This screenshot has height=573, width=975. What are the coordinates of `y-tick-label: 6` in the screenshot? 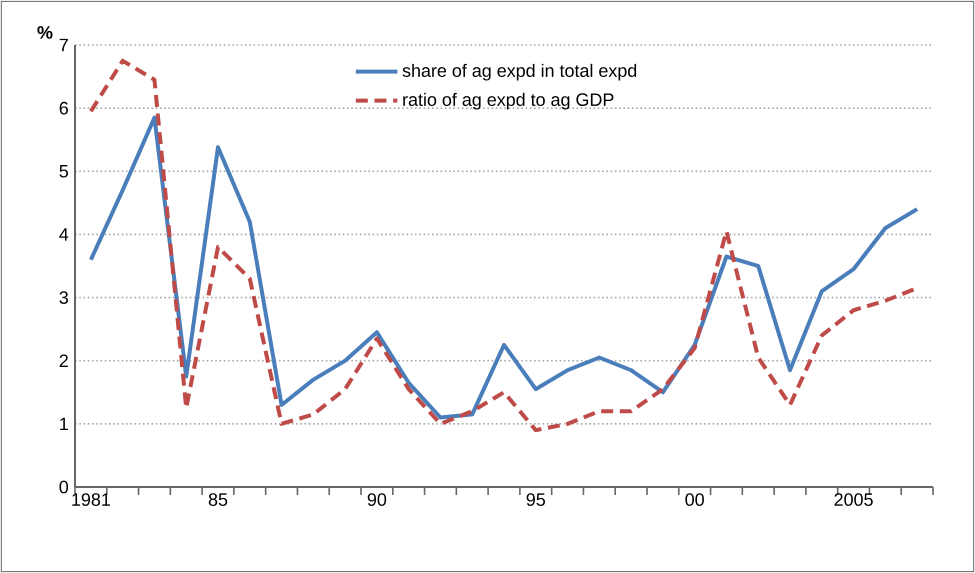 It's located at (64, 108).